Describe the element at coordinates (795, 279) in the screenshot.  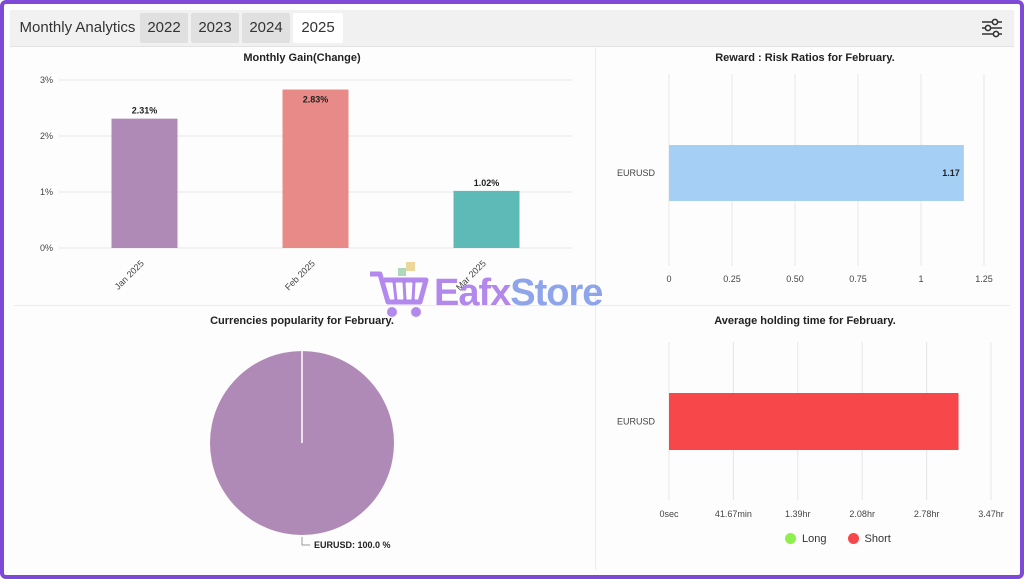
I see `x-tick-label: 0.50` at that location.